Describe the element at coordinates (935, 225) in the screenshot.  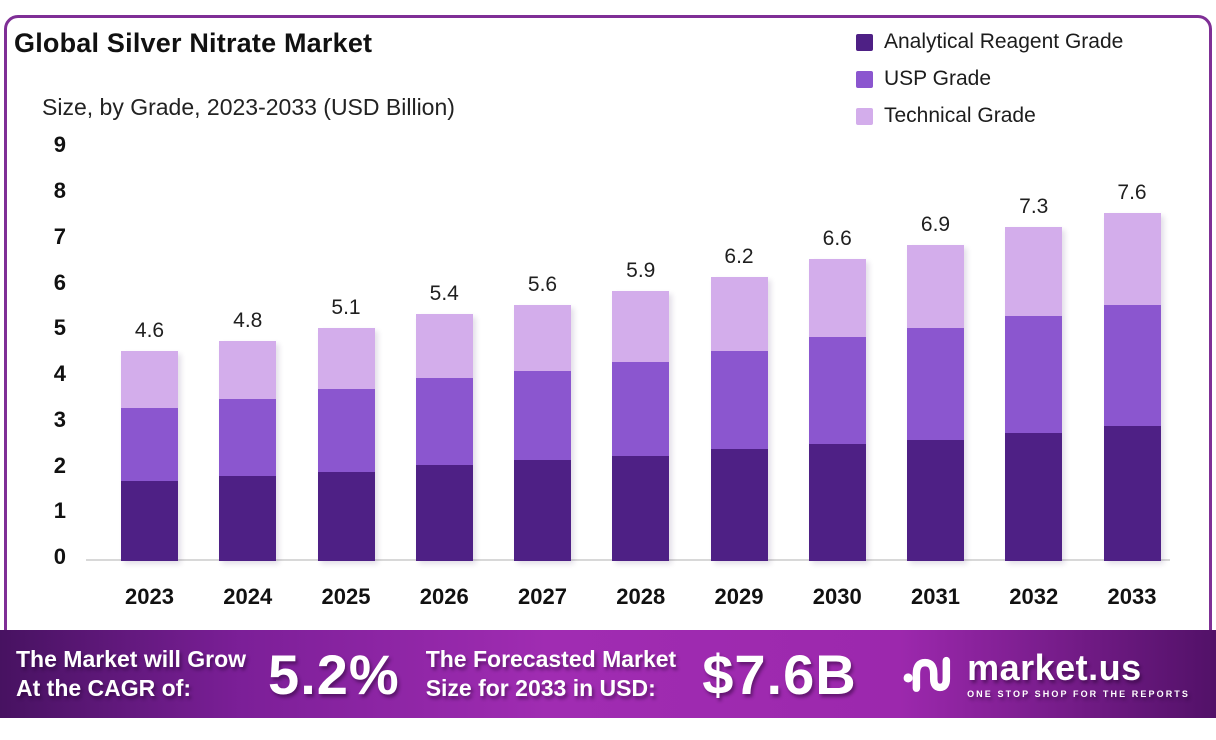
I see `bar-total-label: 6.9` at that location.